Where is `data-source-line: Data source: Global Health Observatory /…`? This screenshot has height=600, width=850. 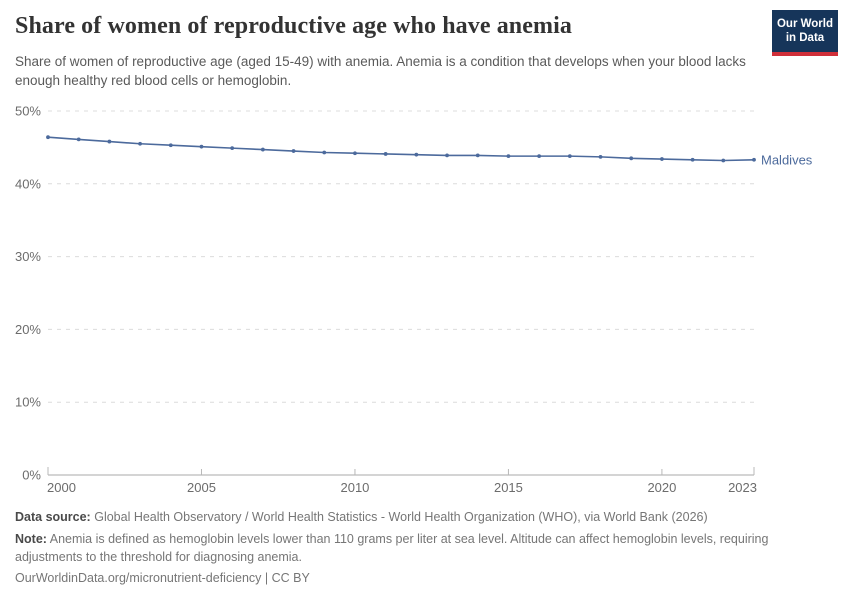
data-source-line: Data source: Global Health Observatory /… is located at coordinates (418, 518).